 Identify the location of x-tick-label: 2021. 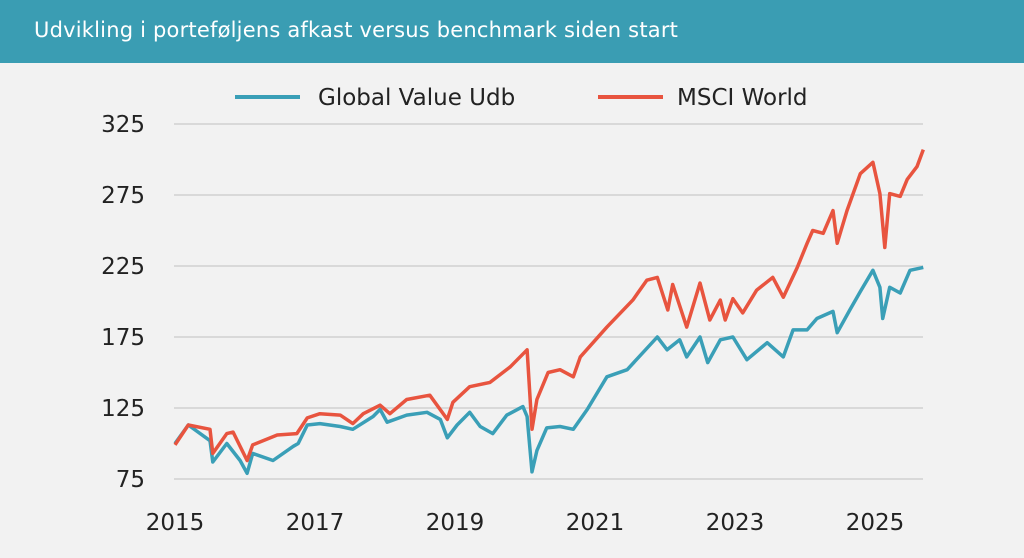
(595, 523).